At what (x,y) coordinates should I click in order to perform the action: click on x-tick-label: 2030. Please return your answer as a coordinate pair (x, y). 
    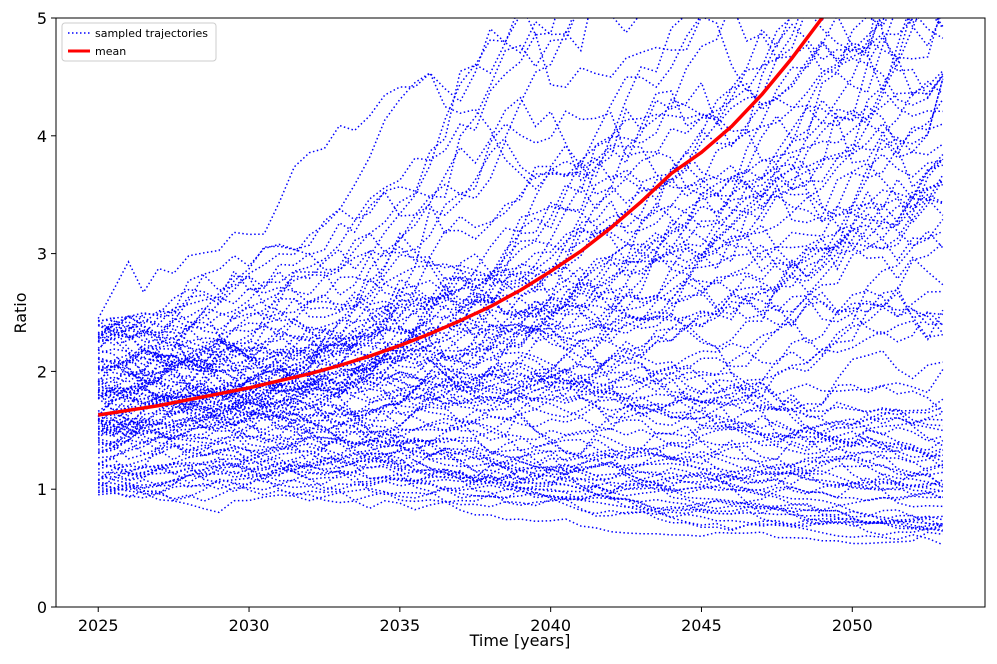
    Looking at the image, I should click on (249, 625).